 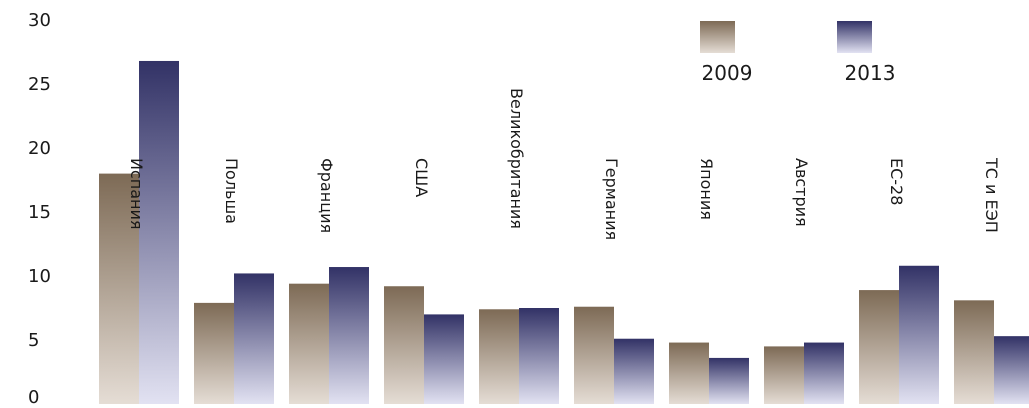 I want to click on legend-swatch-2009, so click(x=717, y=37).